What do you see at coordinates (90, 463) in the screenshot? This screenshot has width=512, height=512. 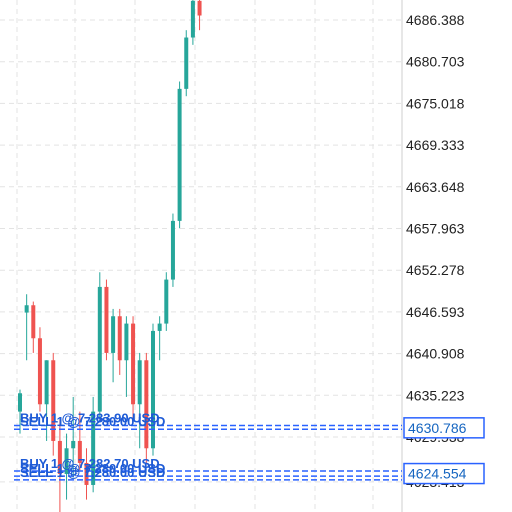 I see `order-label: BUY 1 @ 7,282.70 USD` at bounding box center [90, 463].